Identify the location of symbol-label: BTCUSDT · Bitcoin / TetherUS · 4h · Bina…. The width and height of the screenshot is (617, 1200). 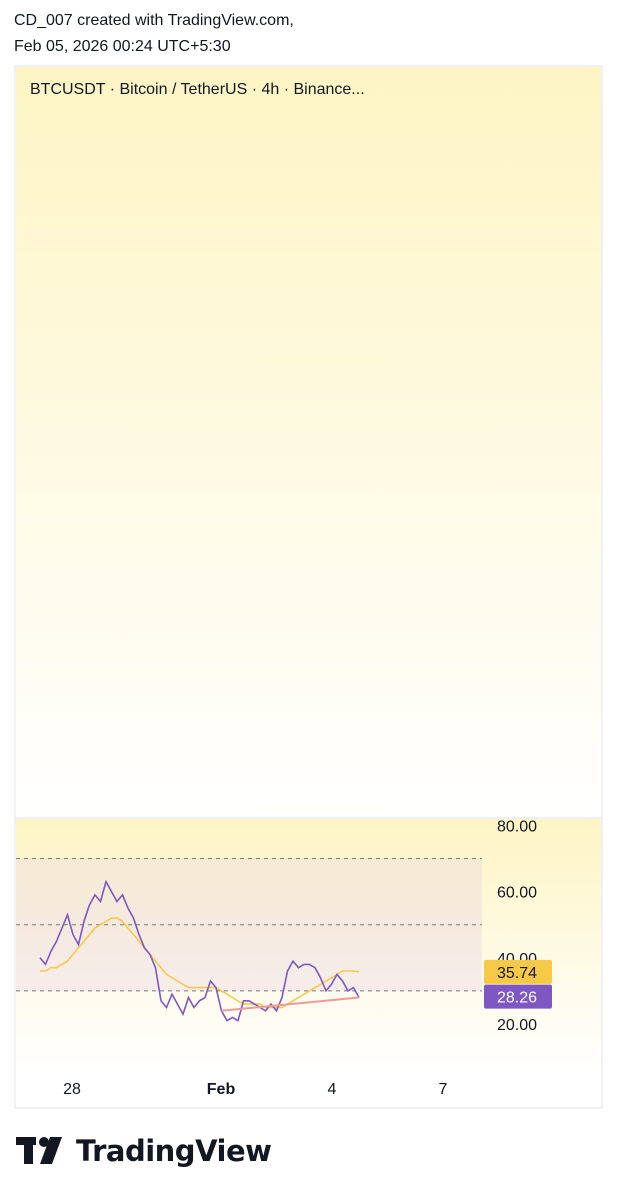
(197, 89).